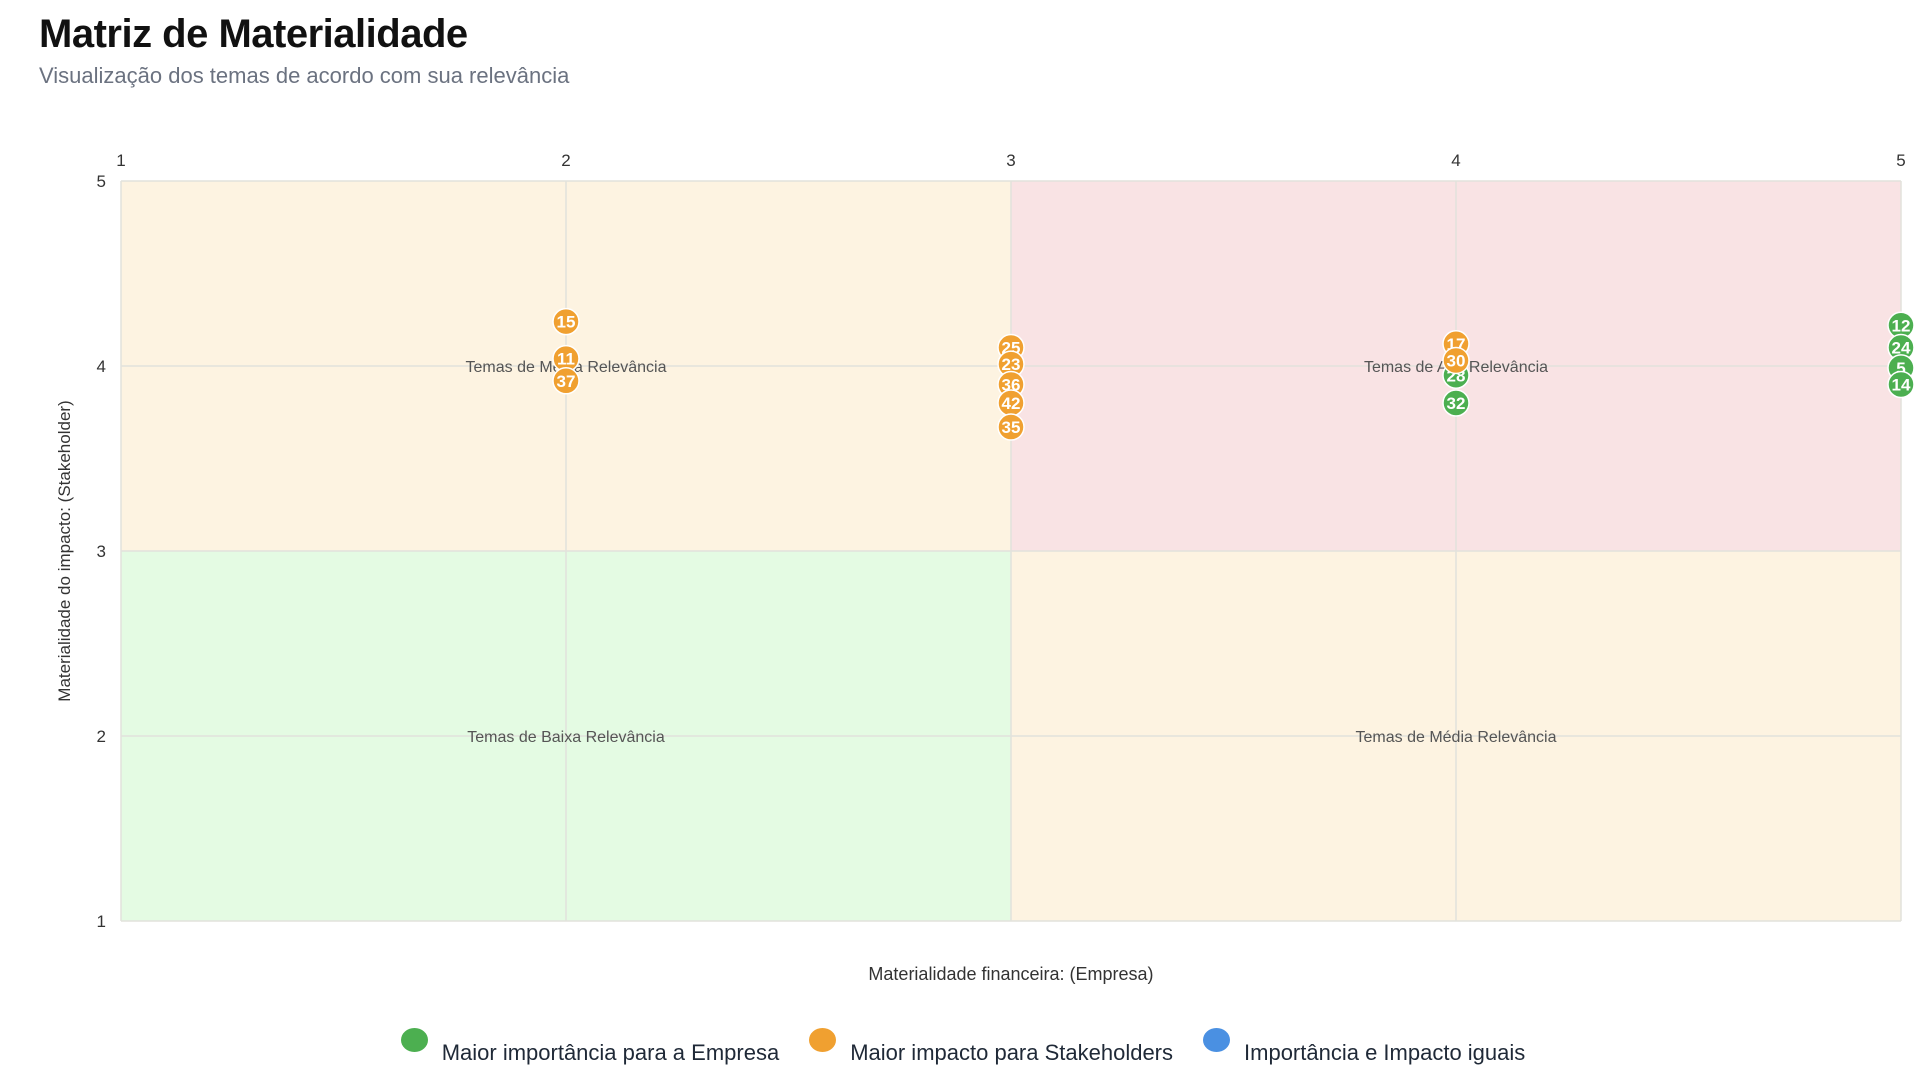 The height and width of the screenshot is (1090, 1926). What do you see at coordinates (1900, 368) in the screenshot?
I see `data-point-label-5: 5` at bounding box center [1900, 368].